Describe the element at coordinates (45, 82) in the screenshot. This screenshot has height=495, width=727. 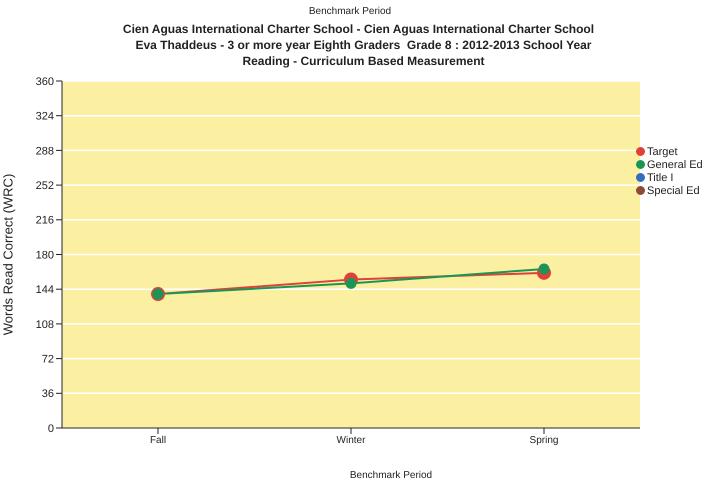
I see `y-tick-label: 360` at that location.